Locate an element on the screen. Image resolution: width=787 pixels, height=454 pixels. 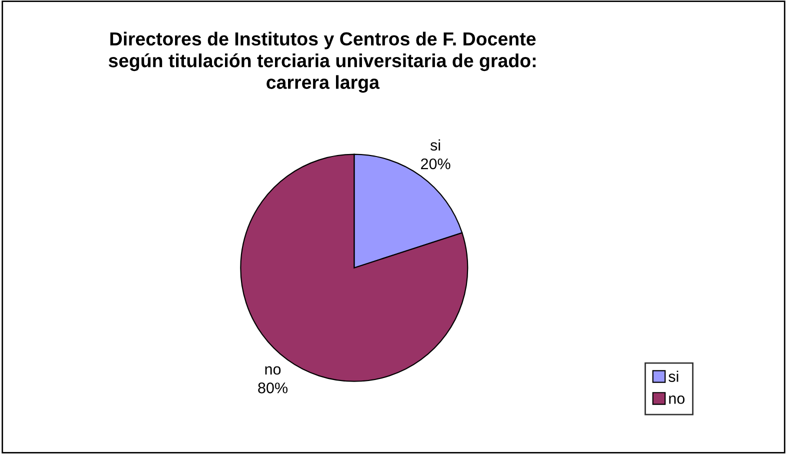
slice-label: si is located at coordinates (435, 145).